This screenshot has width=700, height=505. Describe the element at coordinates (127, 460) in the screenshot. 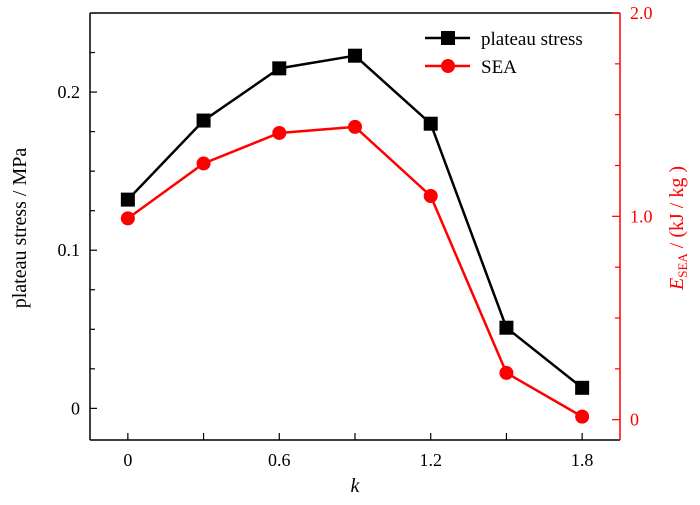

I see `x-tick-label: 0` at that location.